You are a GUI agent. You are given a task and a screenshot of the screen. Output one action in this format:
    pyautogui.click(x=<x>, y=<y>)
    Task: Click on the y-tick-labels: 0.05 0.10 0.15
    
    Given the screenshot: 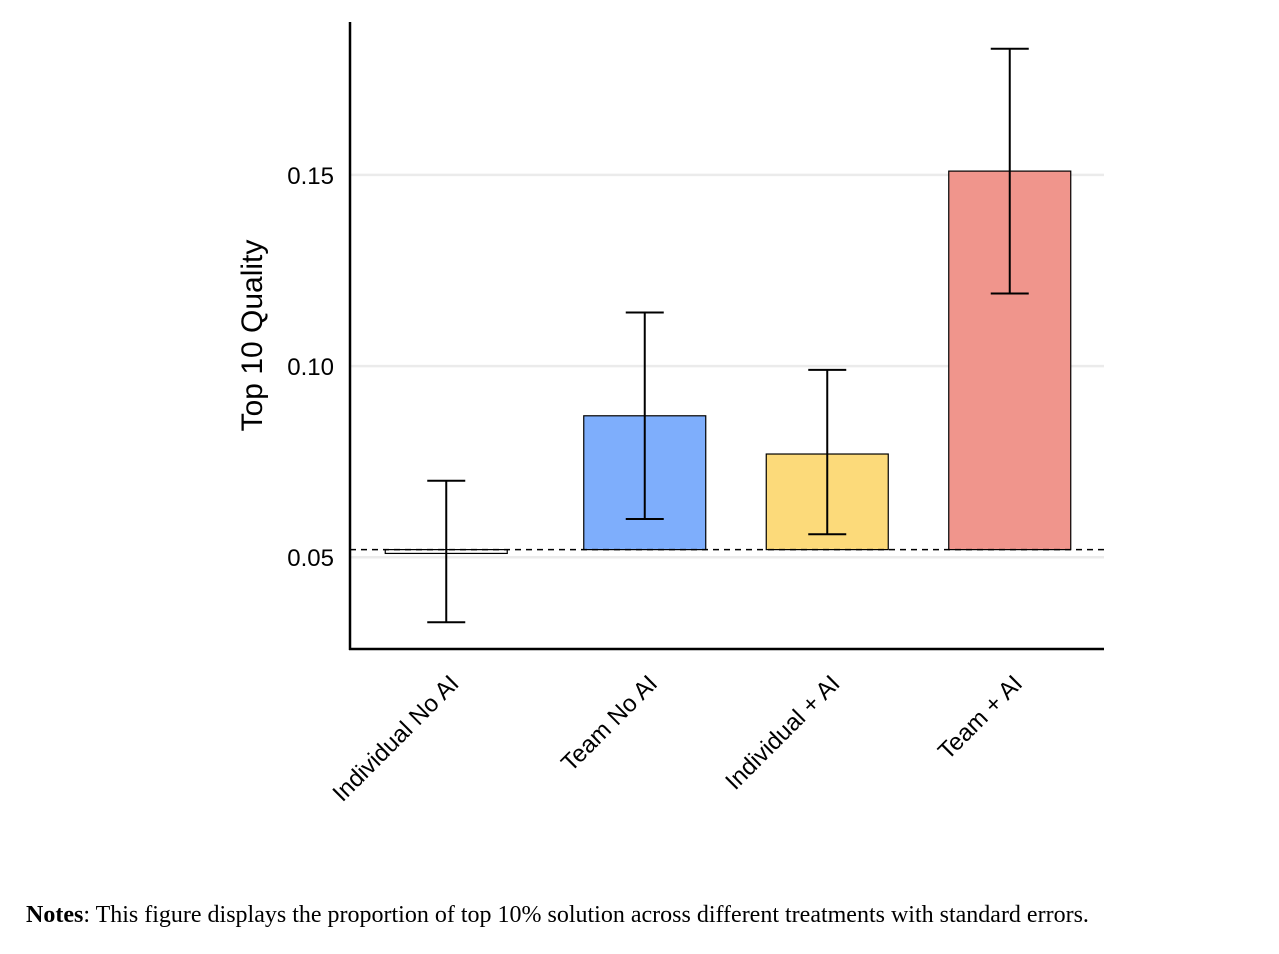 What is the action you would take?
    pyautogui.click(x=310, y=367)
    